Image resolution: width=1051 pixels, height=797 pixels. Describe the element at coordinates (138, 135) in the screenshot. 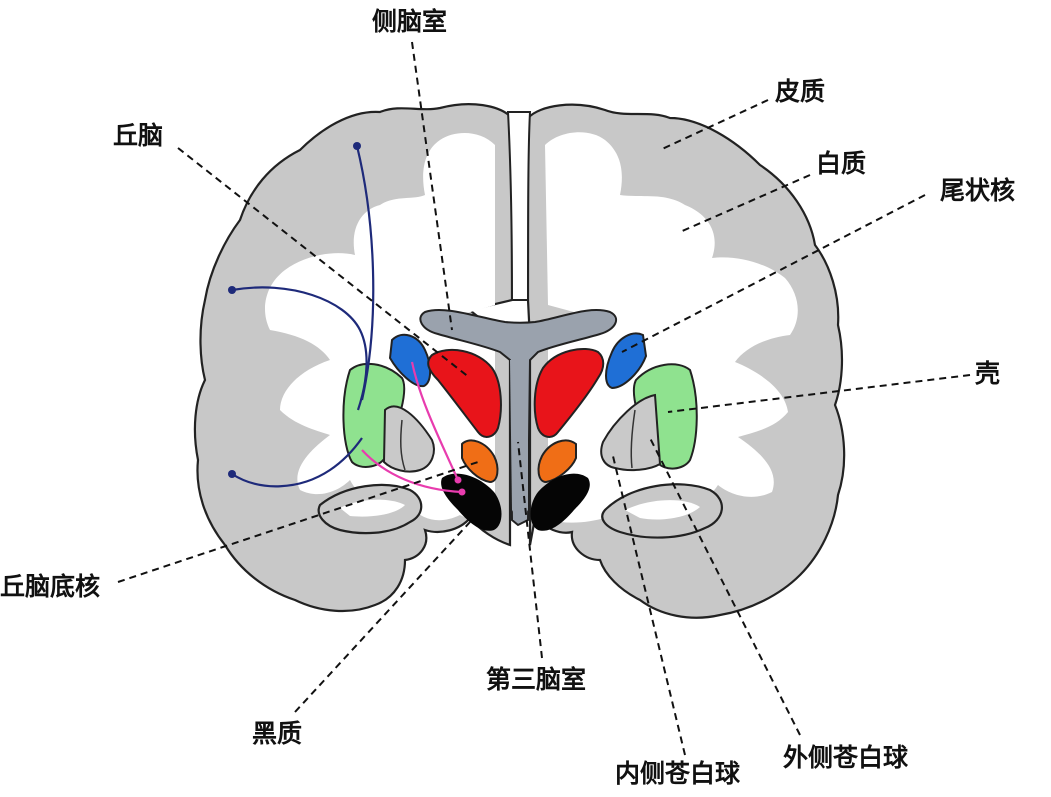

I see `label-thalamus: 丘脑` at that location.